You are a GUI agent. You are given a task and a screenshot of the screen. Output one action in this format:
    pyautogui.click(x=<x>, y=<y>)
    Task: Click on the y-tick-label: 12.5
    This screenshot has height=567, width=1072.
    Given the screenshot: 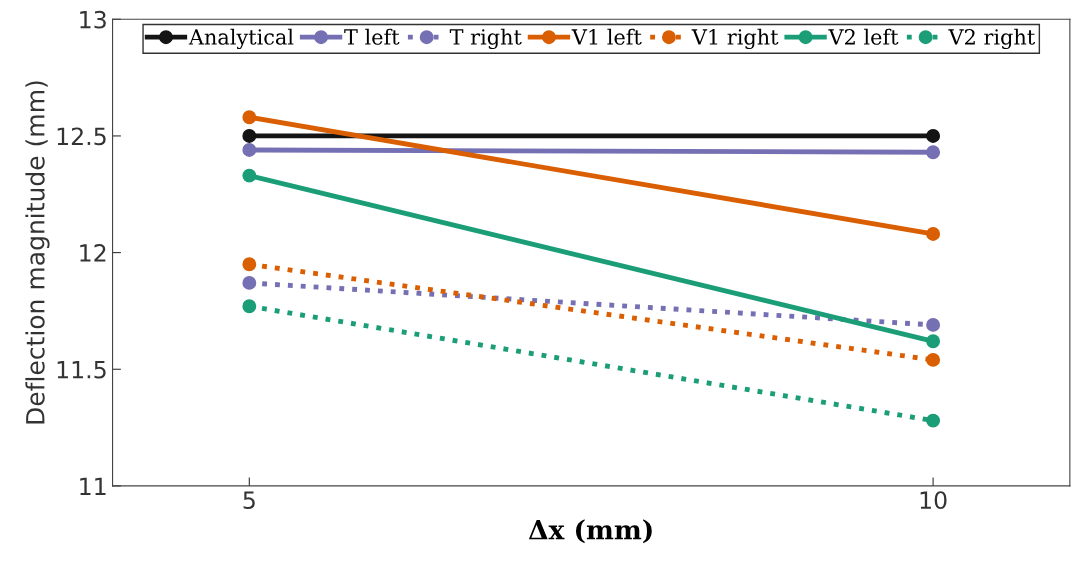 What is the action you would take?
    pyautogui.click(x=81, y=136)
    